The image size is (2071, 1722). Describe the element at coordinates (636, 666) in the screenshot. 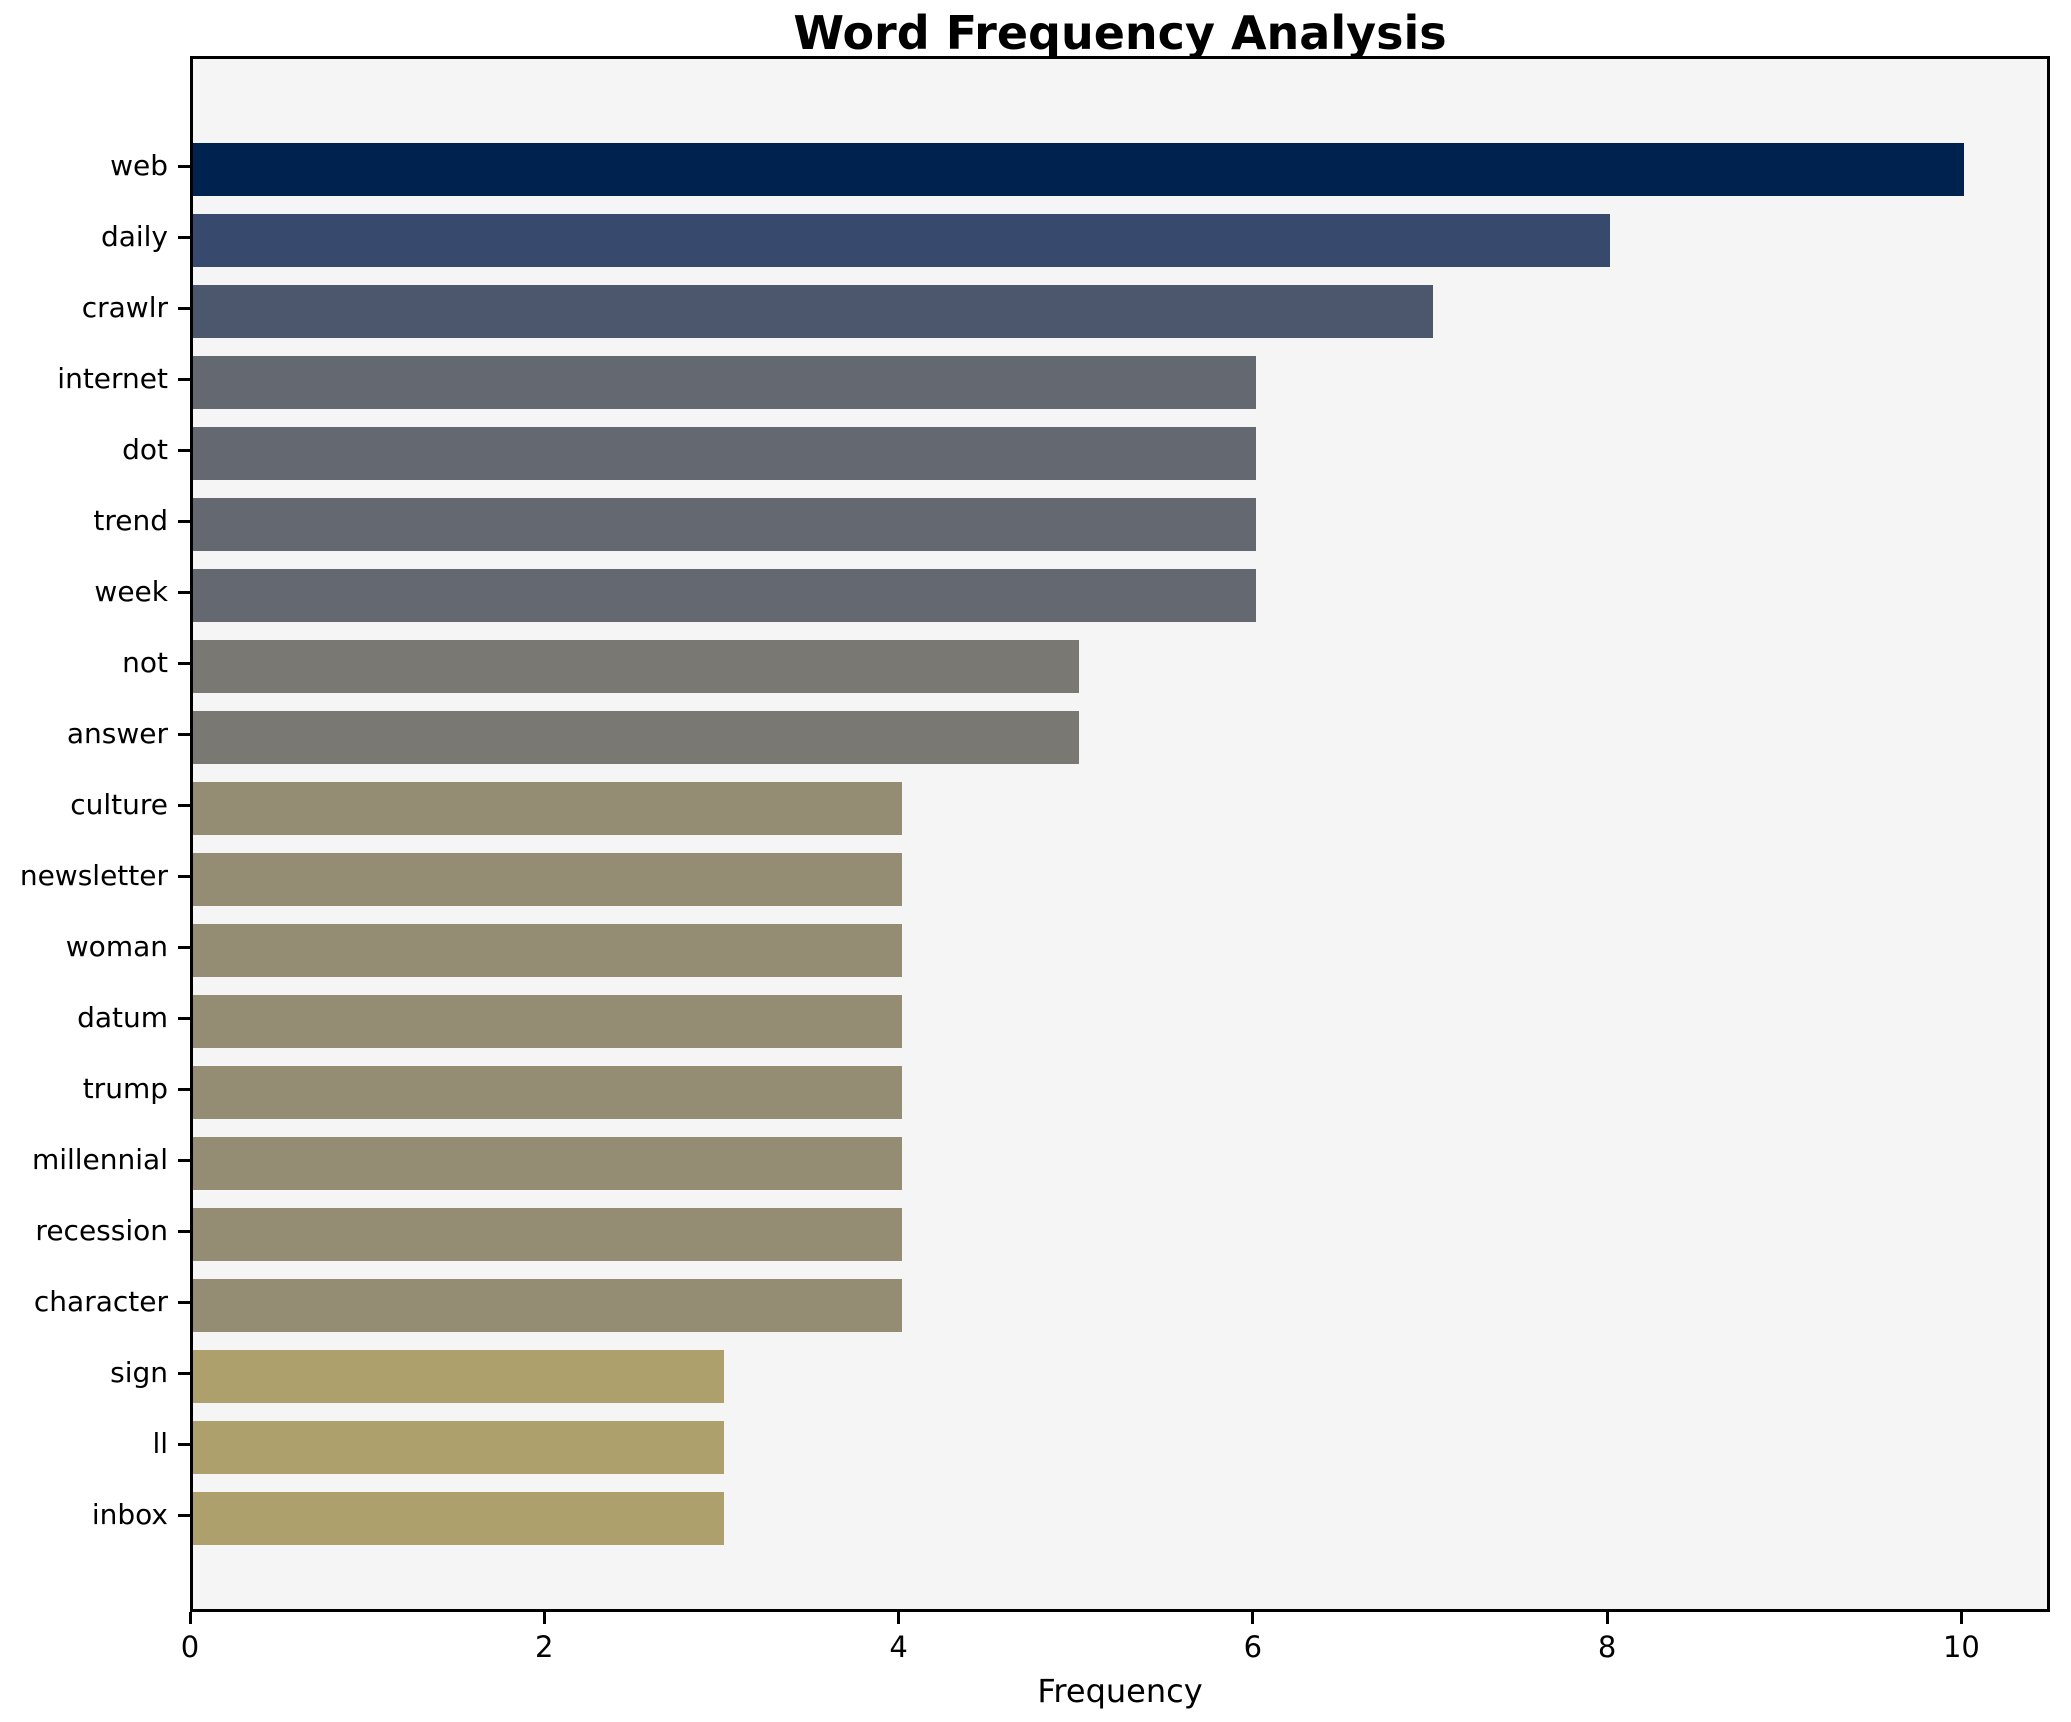

I see `bar-not` at that location.